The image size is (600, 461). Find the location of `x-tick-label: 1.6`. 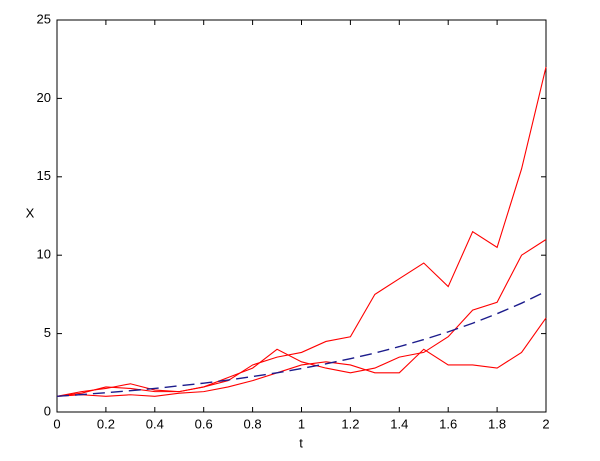

x-tick-label: 1.6 is located at coordinates (448, 423).